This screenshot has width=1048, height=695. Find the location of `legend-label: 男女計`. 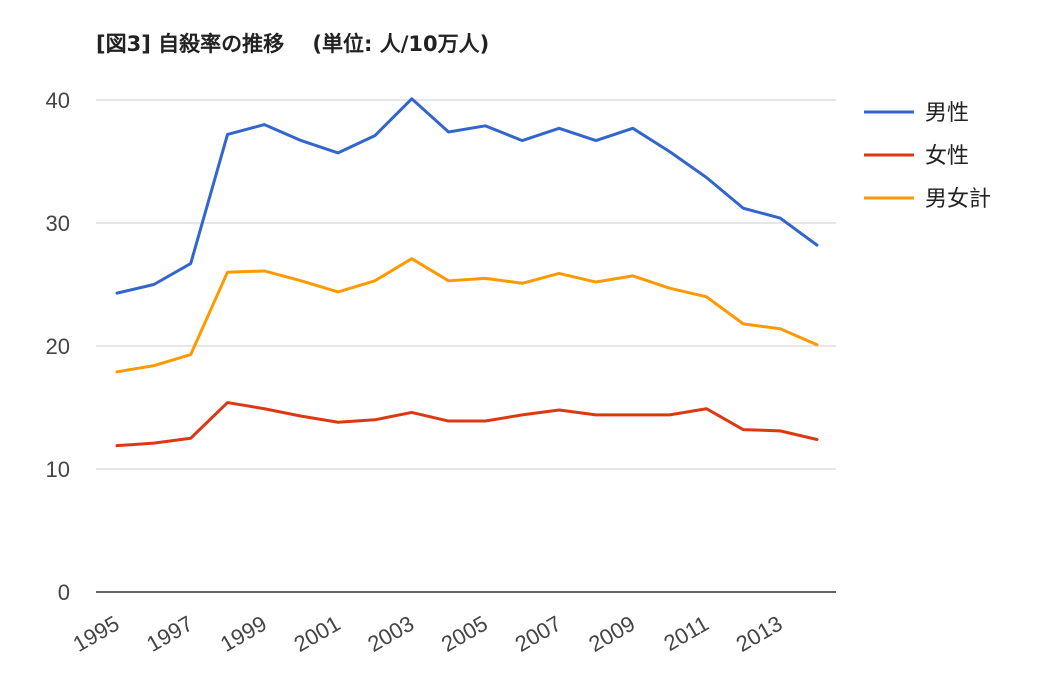

legend-label: 男女計 is located at coordinates (958, 199).